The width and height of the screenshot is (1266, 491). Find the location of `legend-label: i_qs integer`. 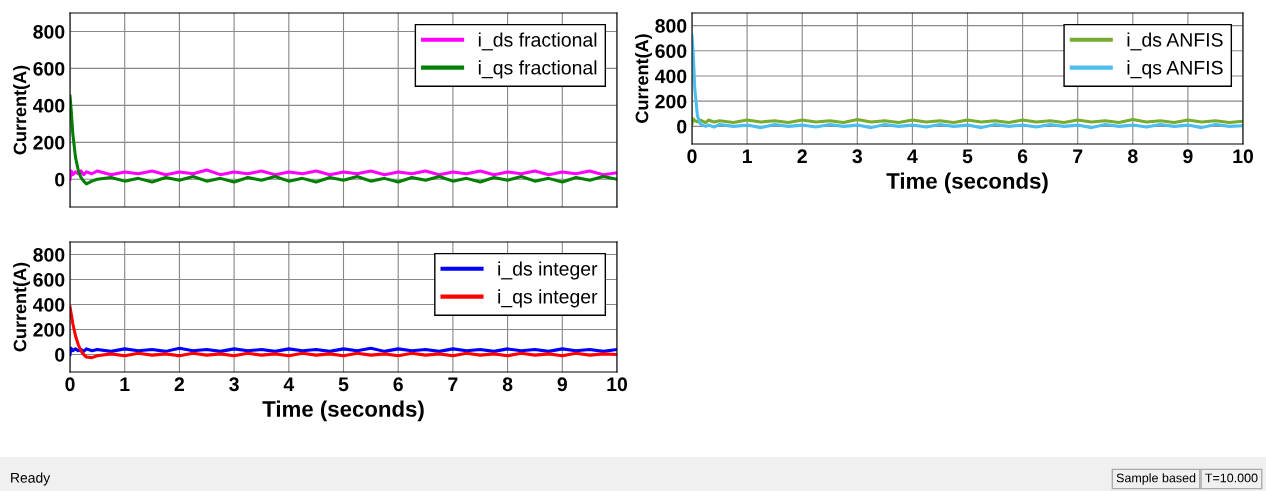

legend-label: i_qs integer is located at coordinates (548, 298).